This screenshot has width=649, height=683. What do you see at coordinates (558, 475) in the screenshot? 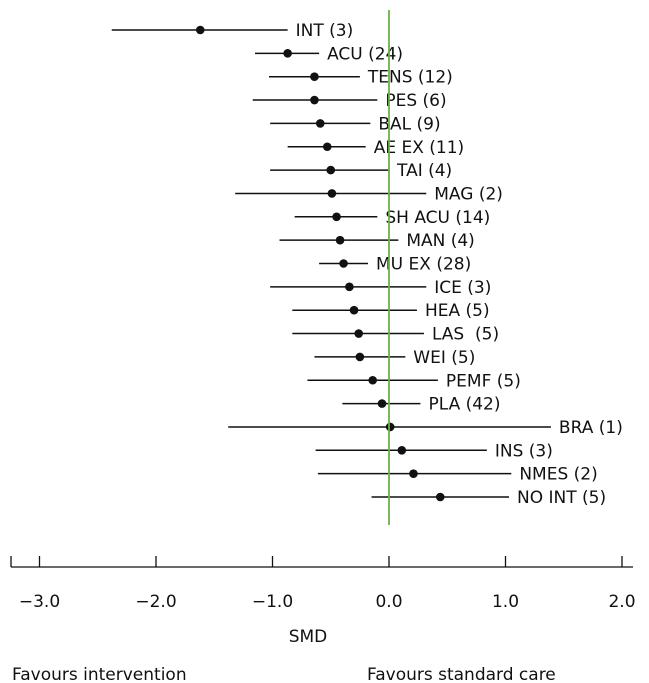
I see `study-label: NMES (2)` at bounding box center [558, 475].